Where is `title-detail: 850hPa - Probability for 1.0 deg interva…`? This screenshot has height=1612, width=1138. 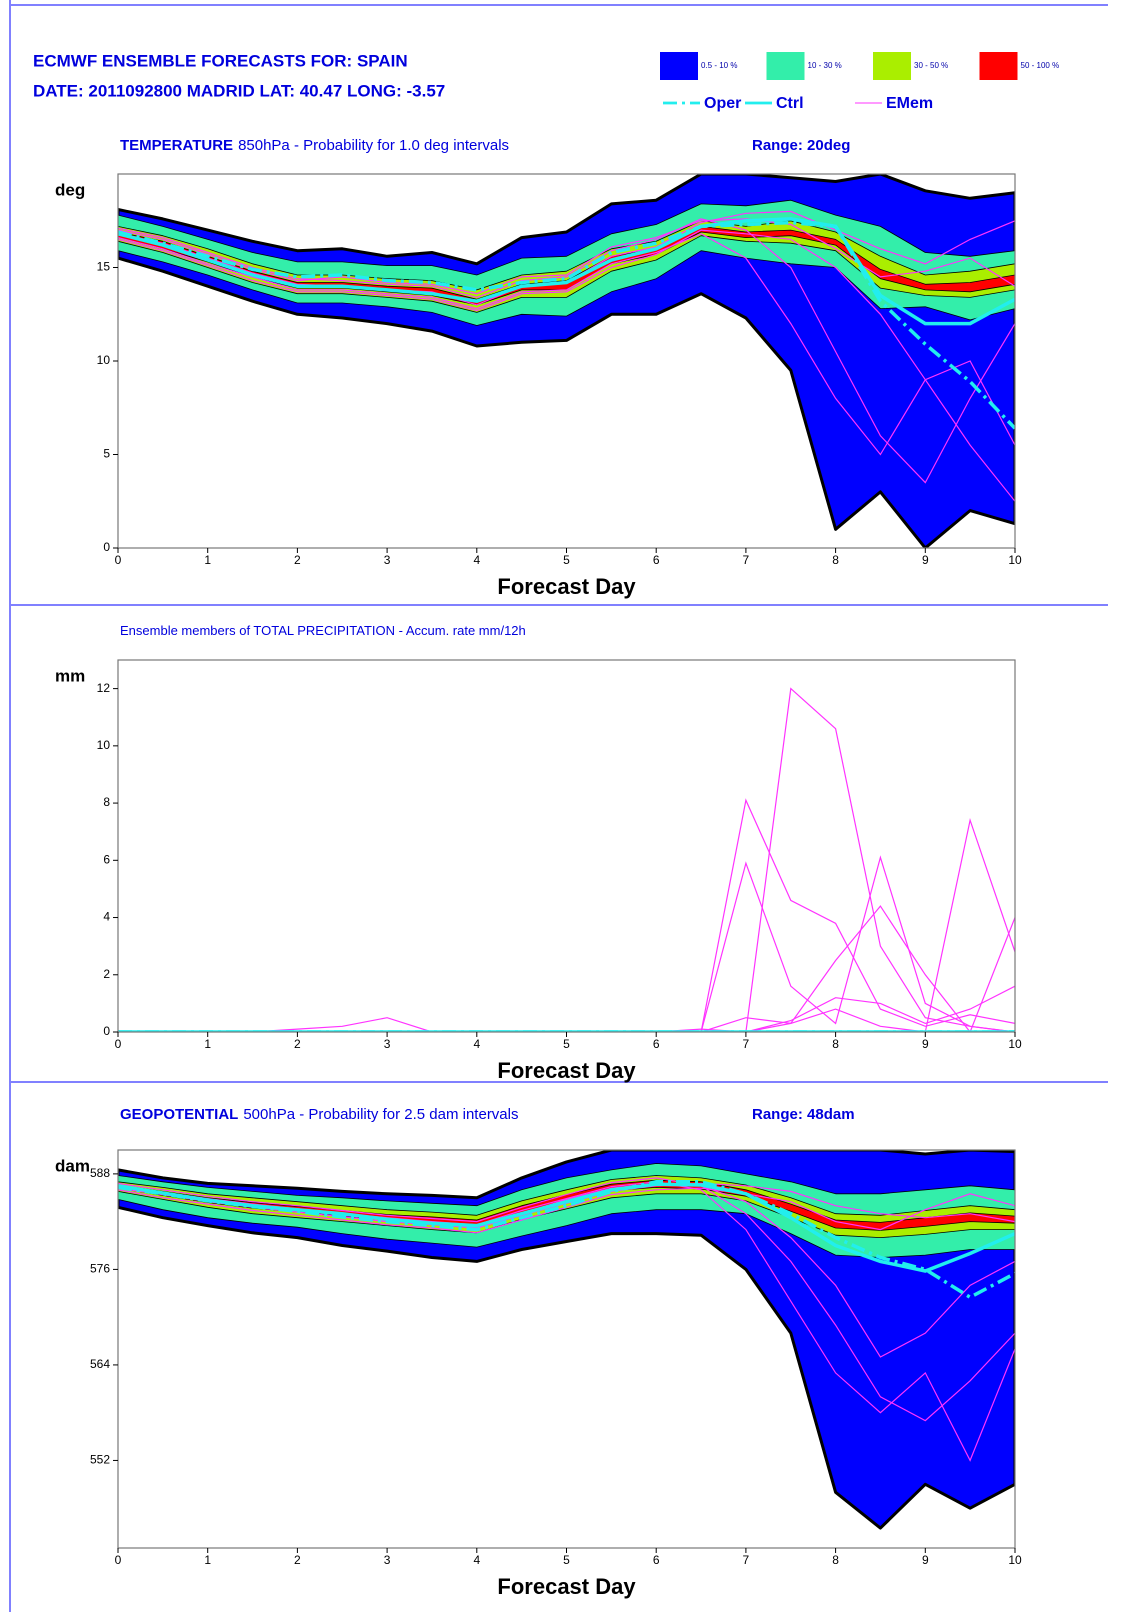 title-detail: 850hPa - Probability for 1.0 deg interva… is located at coordinates (373, 145).